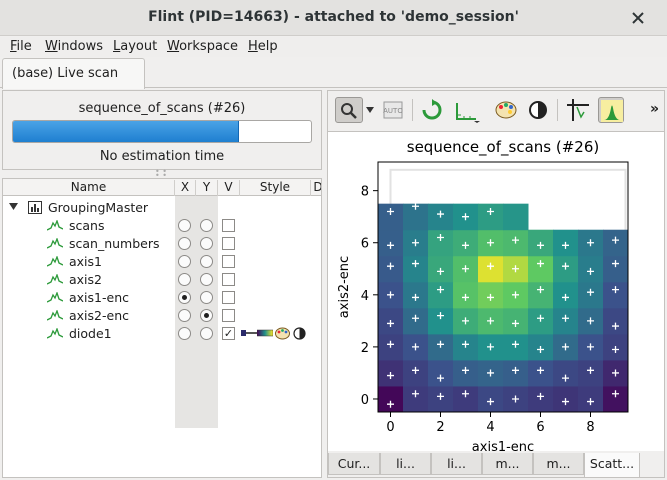 This screenshot has width=667, height=480. Describe the element at coordinates (611, 110) in the screenshot. I see `peak-button` at that location.